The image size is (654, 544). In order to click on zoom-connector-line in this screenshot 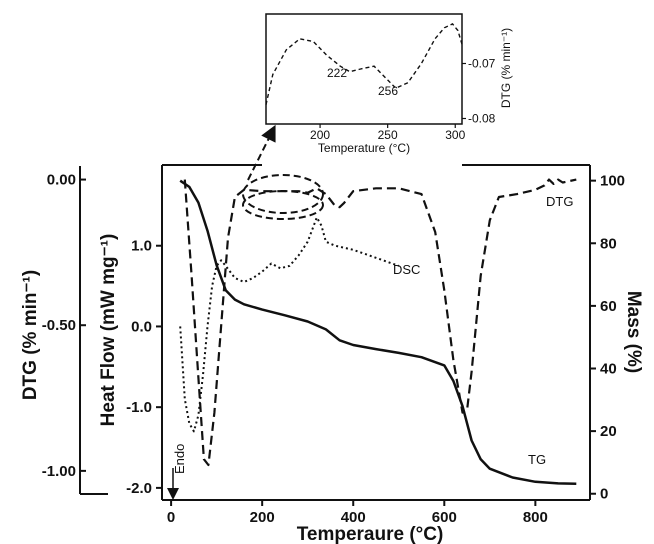, I will do `click(261, 152)`.